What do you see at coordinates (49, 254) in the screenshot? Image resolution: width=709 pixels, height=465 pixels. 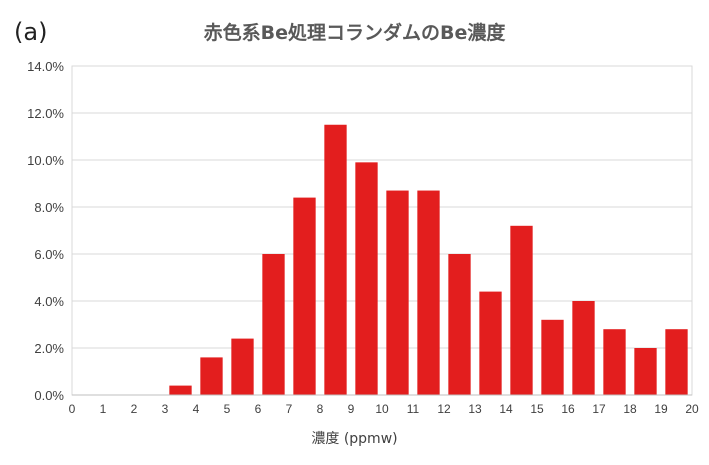 I see `y-tick-label: 6.0%` at bounding box center [49, 254].